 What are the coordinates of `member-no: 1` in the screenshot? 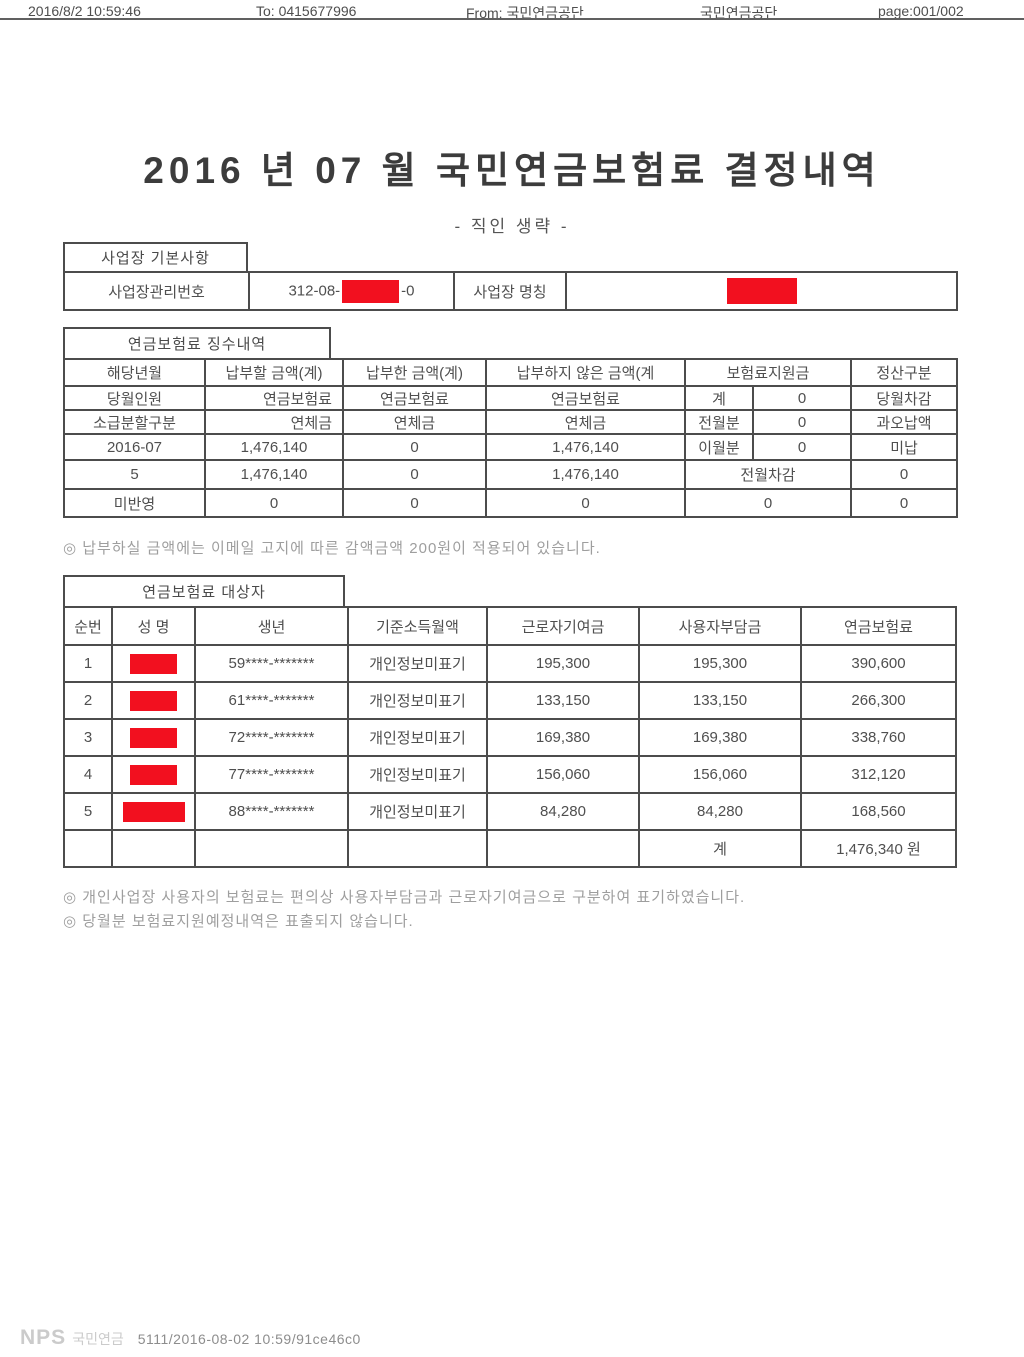 It's located at (88, 663).